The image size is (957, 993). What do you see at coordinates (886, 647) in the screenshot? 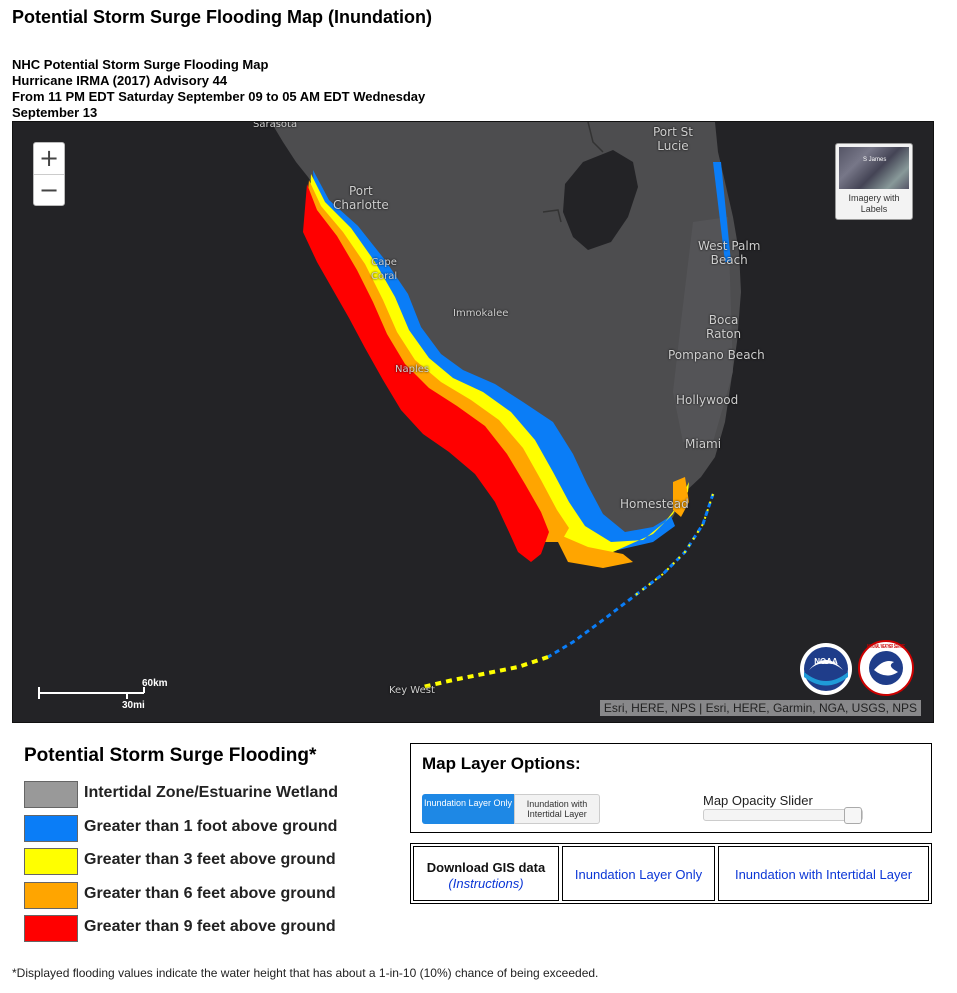
I see `nws-text: NATIONAL WEATHER SERVICE` at bounding box center [886, 647].